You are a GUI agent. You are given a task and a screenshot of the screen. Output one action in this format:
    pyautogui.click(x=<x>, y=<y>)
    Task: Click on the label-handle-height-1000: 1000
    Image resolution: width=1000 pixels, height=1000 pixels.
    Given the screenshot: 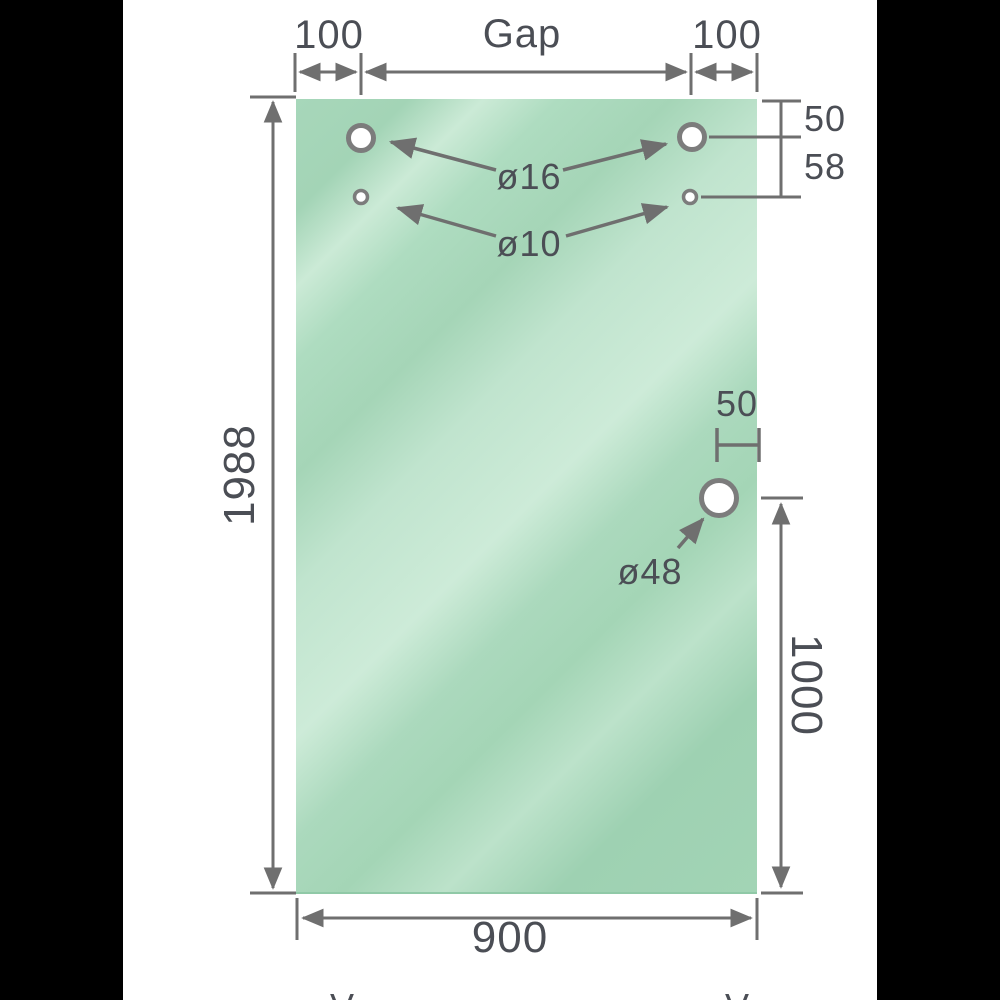 What is the action you would take?
    pyautogui.click(x=806, y=685)
    